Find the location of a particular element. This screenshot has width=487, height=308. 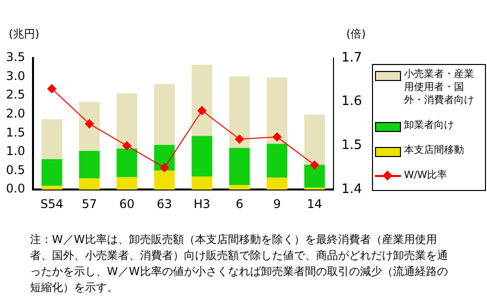

y-tick-label: 0.5 is located at coordinates (16, 169).